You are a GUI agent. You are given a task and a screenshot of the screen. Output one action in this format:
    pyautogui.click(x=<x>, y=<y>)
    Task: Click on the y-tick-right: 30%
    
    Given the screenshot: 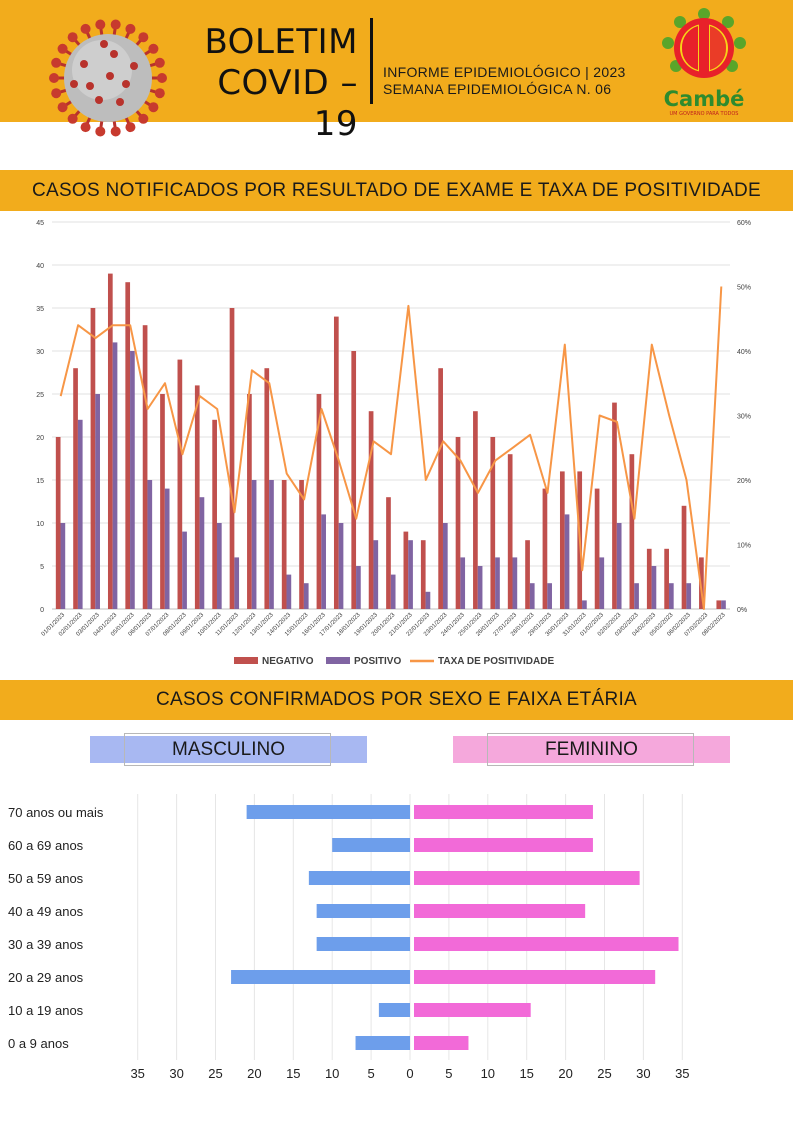 What is the action you would take?
    pyautogui.click(x=744, y=417)
    